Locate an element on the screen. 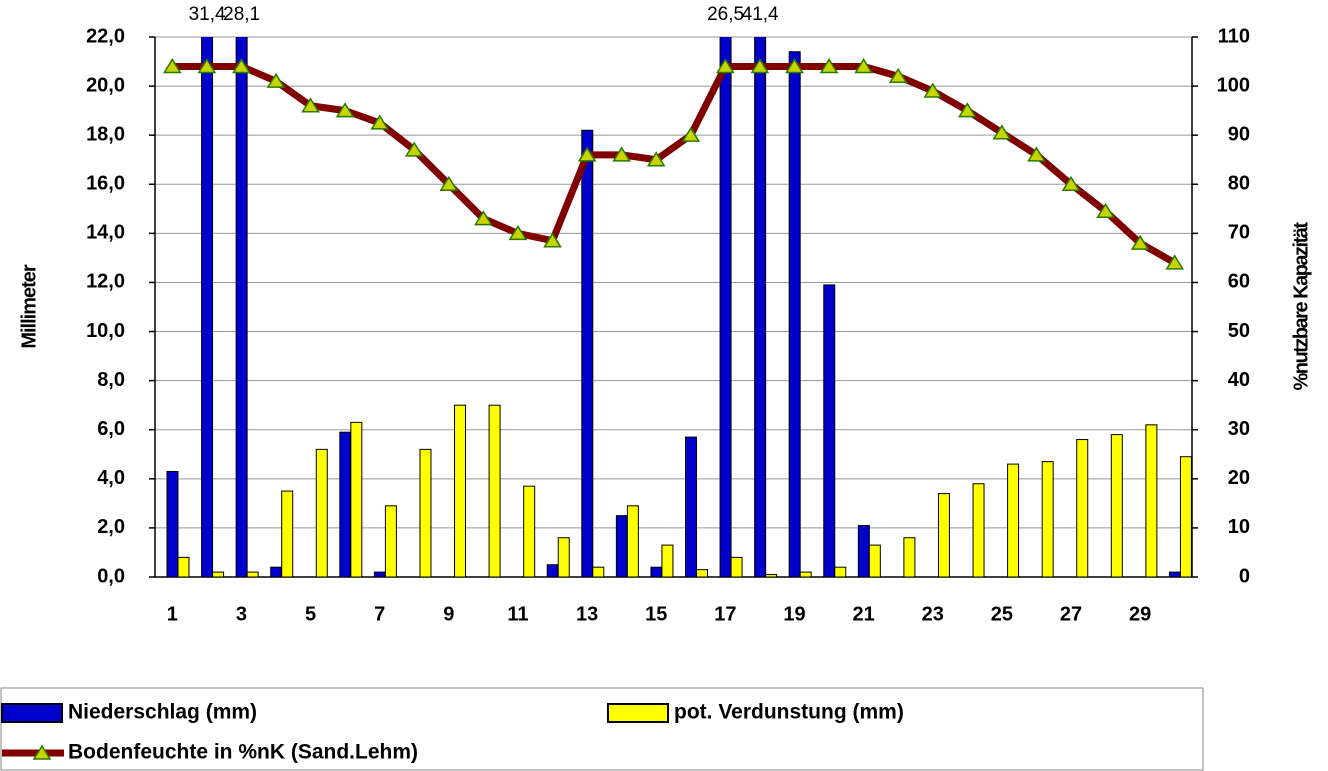 The width and height of the screenshot is (1328, 771). x-tick-label: 1 is located at coordinates (172, 614).